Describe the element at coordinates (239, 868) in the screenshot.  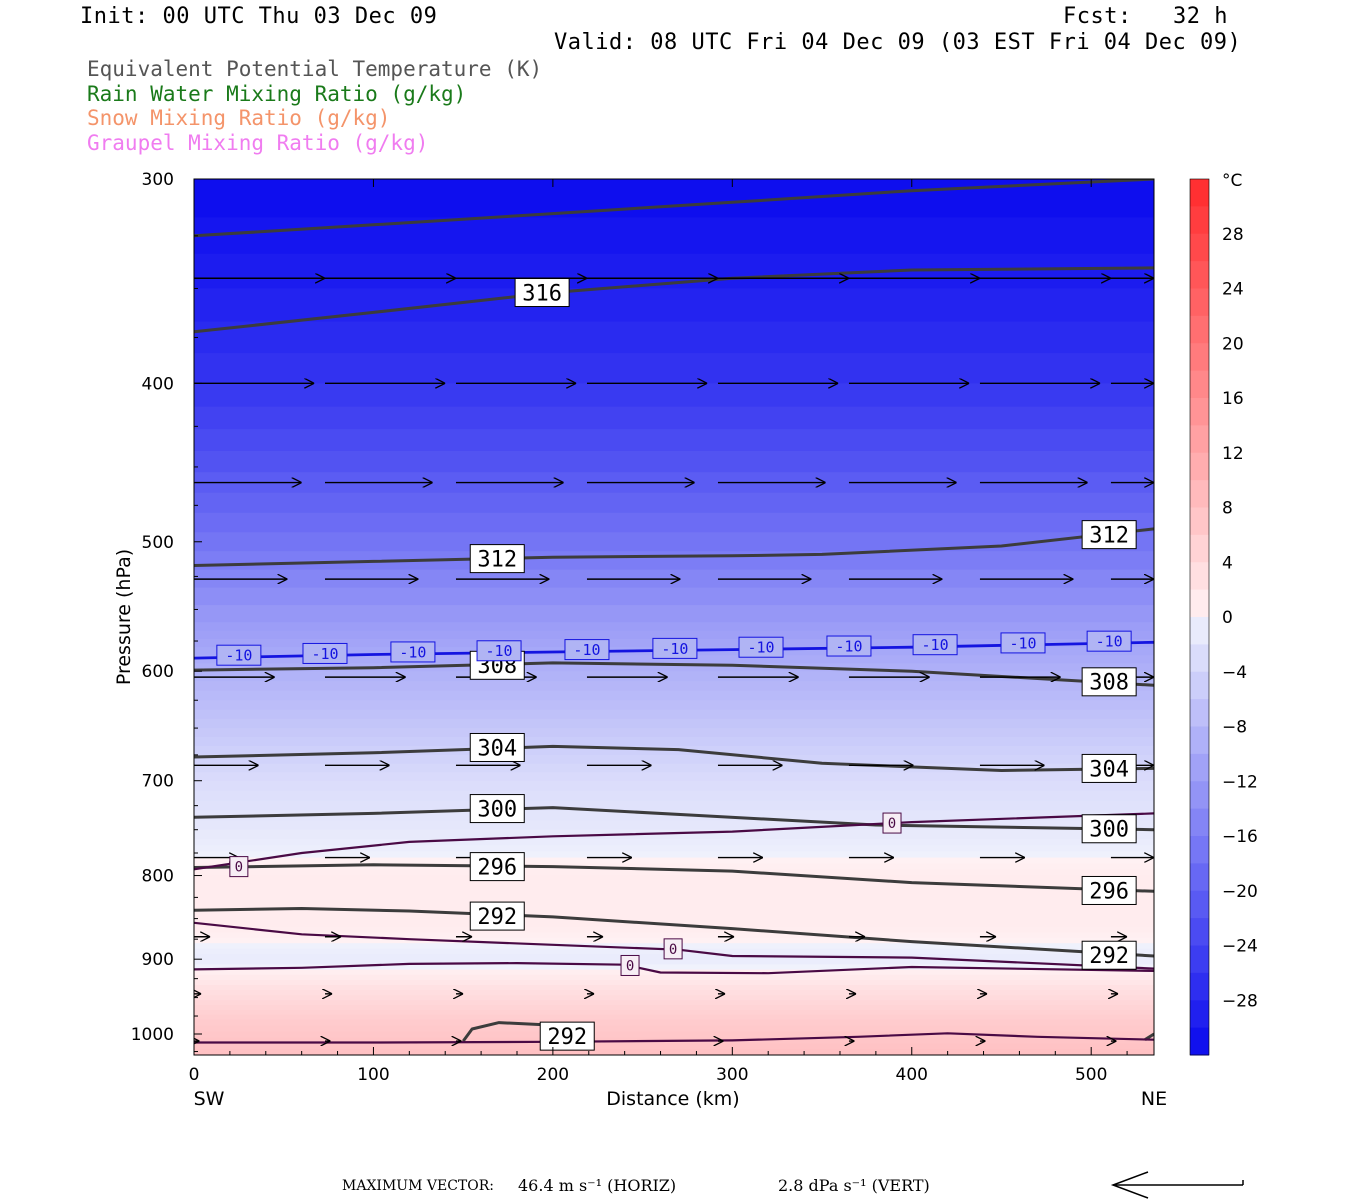
I see `zero-label: 0` at that location.